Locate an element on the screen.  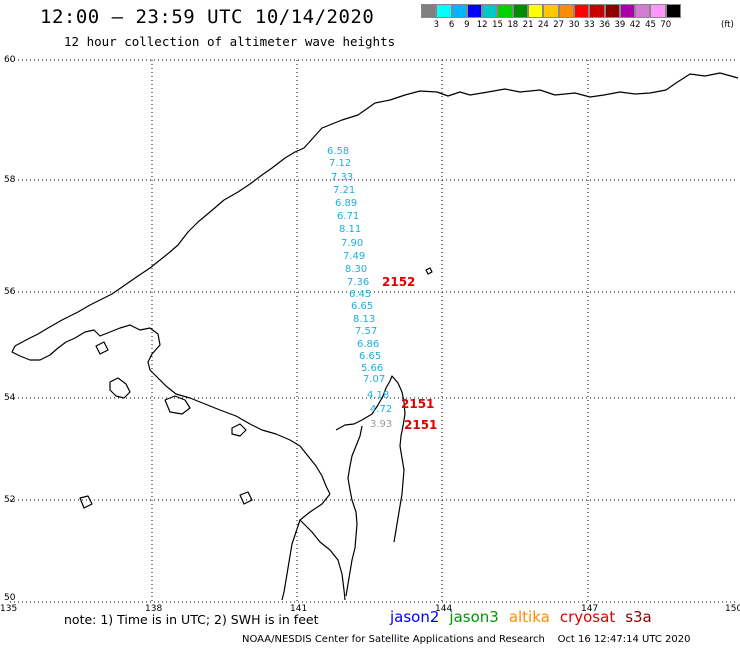
color-scale-label: 24 is located at coordinates (543, 25).